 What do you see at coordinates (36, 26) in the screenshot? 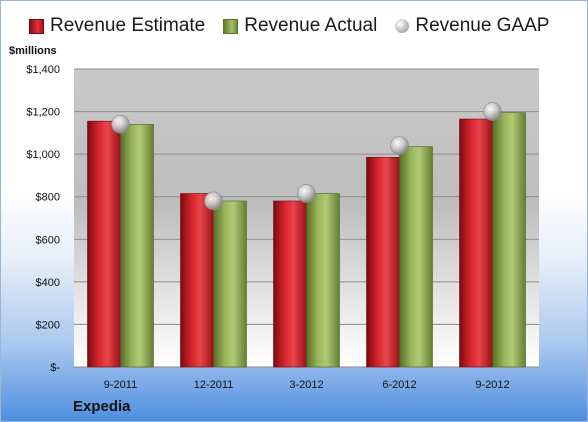
I see `legend-swatch-estimate` at bounding box center [36, 26].